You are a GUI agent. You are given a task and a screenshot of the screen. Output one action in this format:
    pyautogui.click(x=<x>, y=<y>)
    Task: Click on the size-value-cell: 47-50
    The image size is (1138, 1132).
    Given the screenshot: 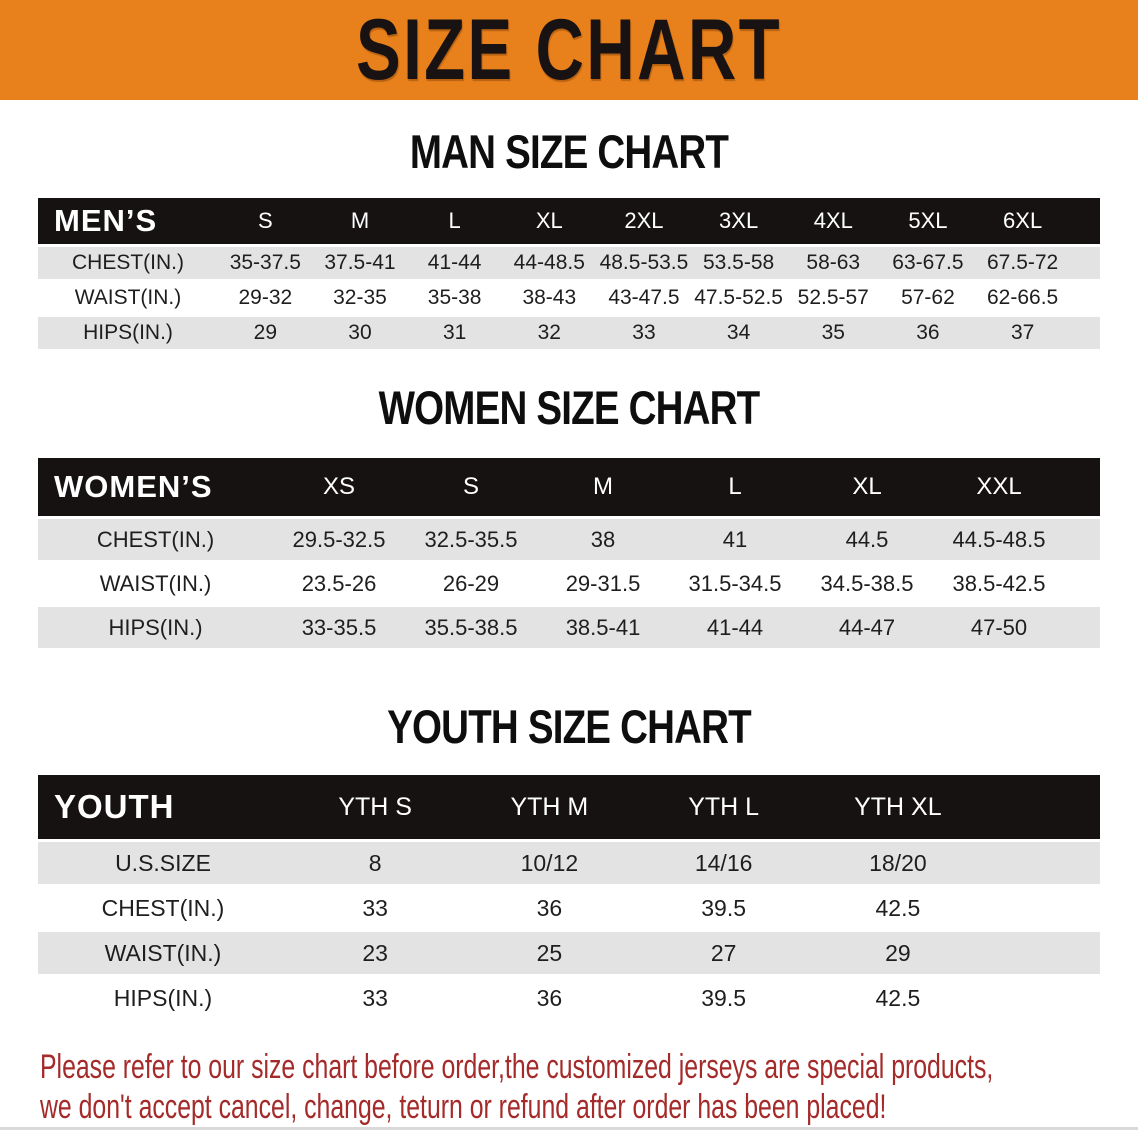 What is the action you would take?
    pyautogui.click(x=999, y=627)
    